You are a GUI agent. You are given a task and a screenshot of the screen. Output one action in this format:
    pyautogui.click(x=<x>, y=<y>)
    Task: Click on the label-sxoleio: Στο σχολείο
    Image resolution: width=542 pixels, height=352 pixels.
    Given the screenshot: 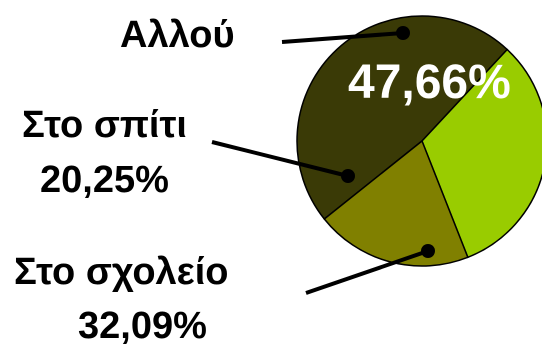 What is the action you would take?
    pyautogui.click(x=121, y=272)
    